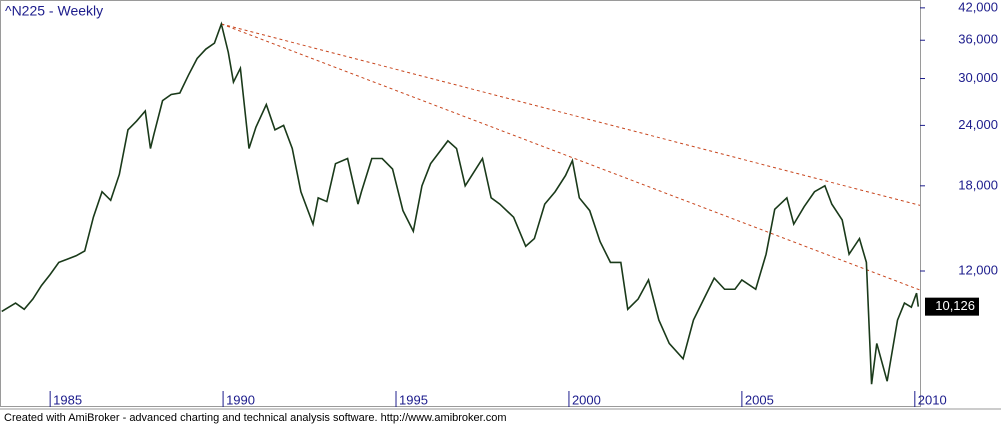  I want to click on y-tick-label: 24,000, so click(978, 124).